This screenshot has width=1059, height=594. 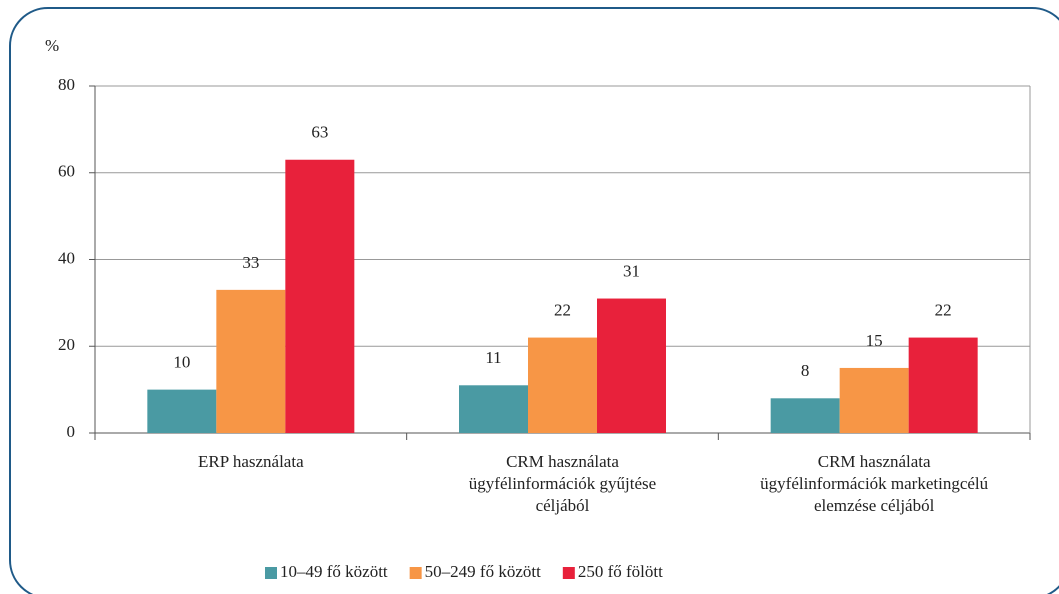 I want to click on data-label: 63, so click(x=319, y=132).